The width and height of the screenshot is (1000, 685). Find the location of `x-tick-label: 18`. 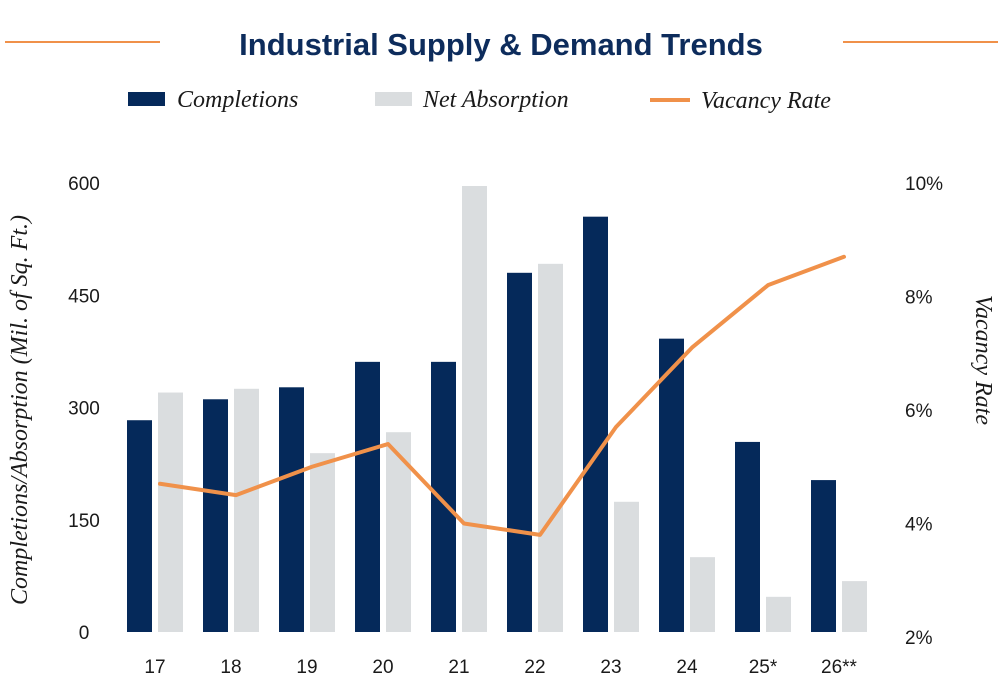

x-tick-label: 18 is located at coordinates (230, 667).